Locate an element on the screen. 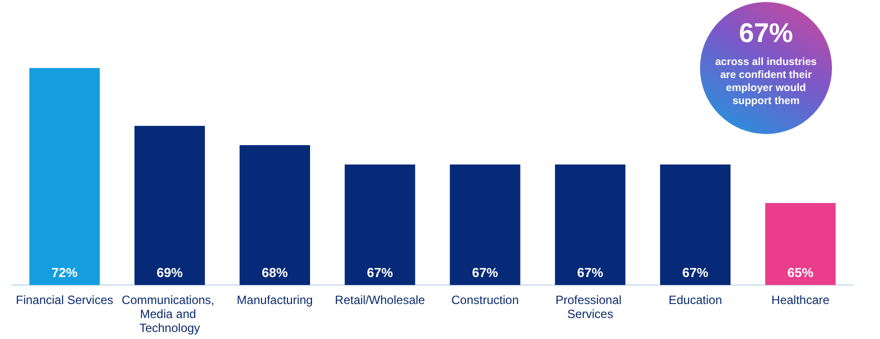  data-label: 69% is located at coordinates (170, 272).